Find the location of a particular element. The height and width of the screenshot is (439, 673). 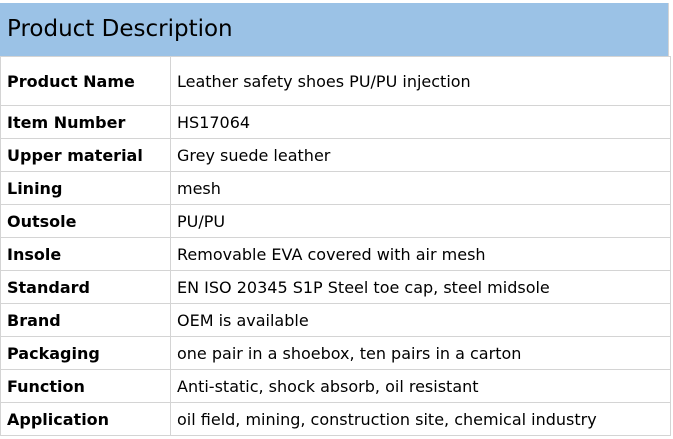

spec-value: HS17064 is located at coordinates (420, 122).